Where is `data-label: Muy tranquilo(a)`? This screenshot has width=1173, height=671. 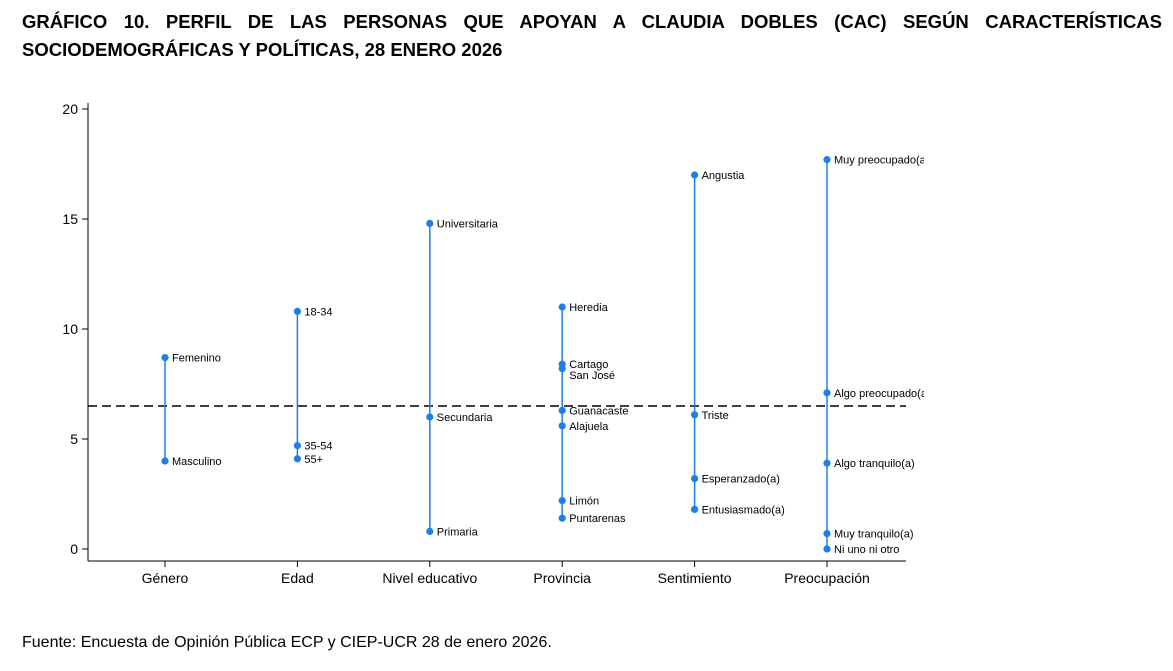
data-label: Muy tranquilo(a) is located at coordinates (873, 535).